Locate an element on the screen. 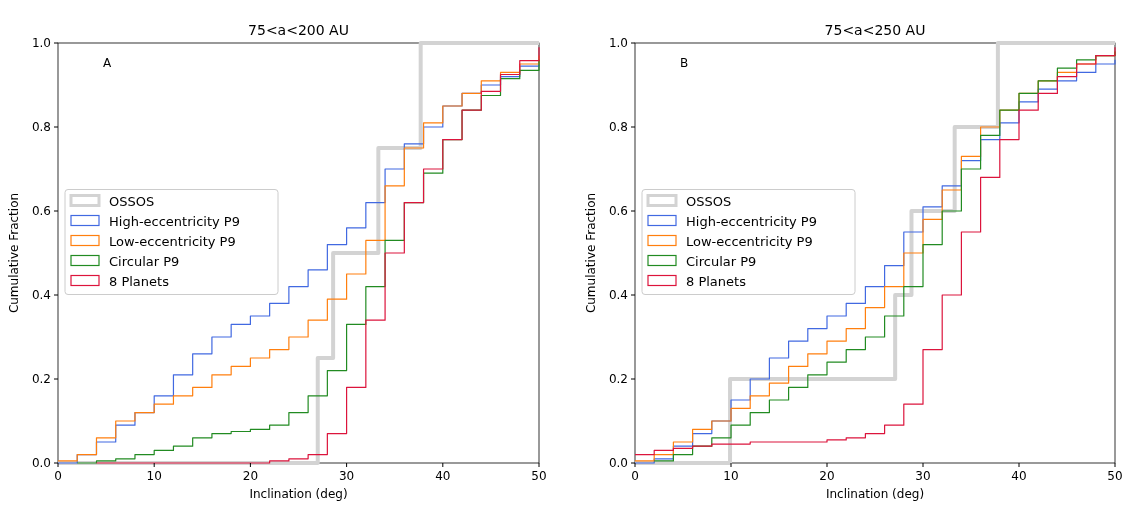 The width and height of the screenshot is (1127, 512). annotation: A is located at coordinates (107, 63).